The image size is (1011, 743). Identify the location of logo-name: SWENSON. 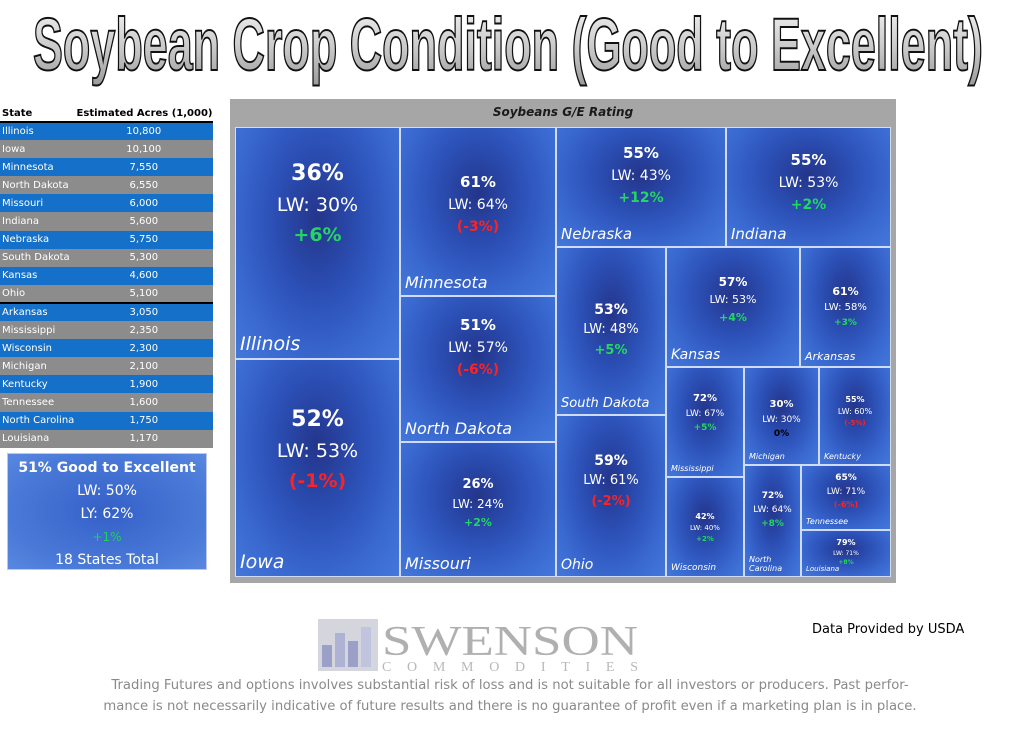
(510, 642).